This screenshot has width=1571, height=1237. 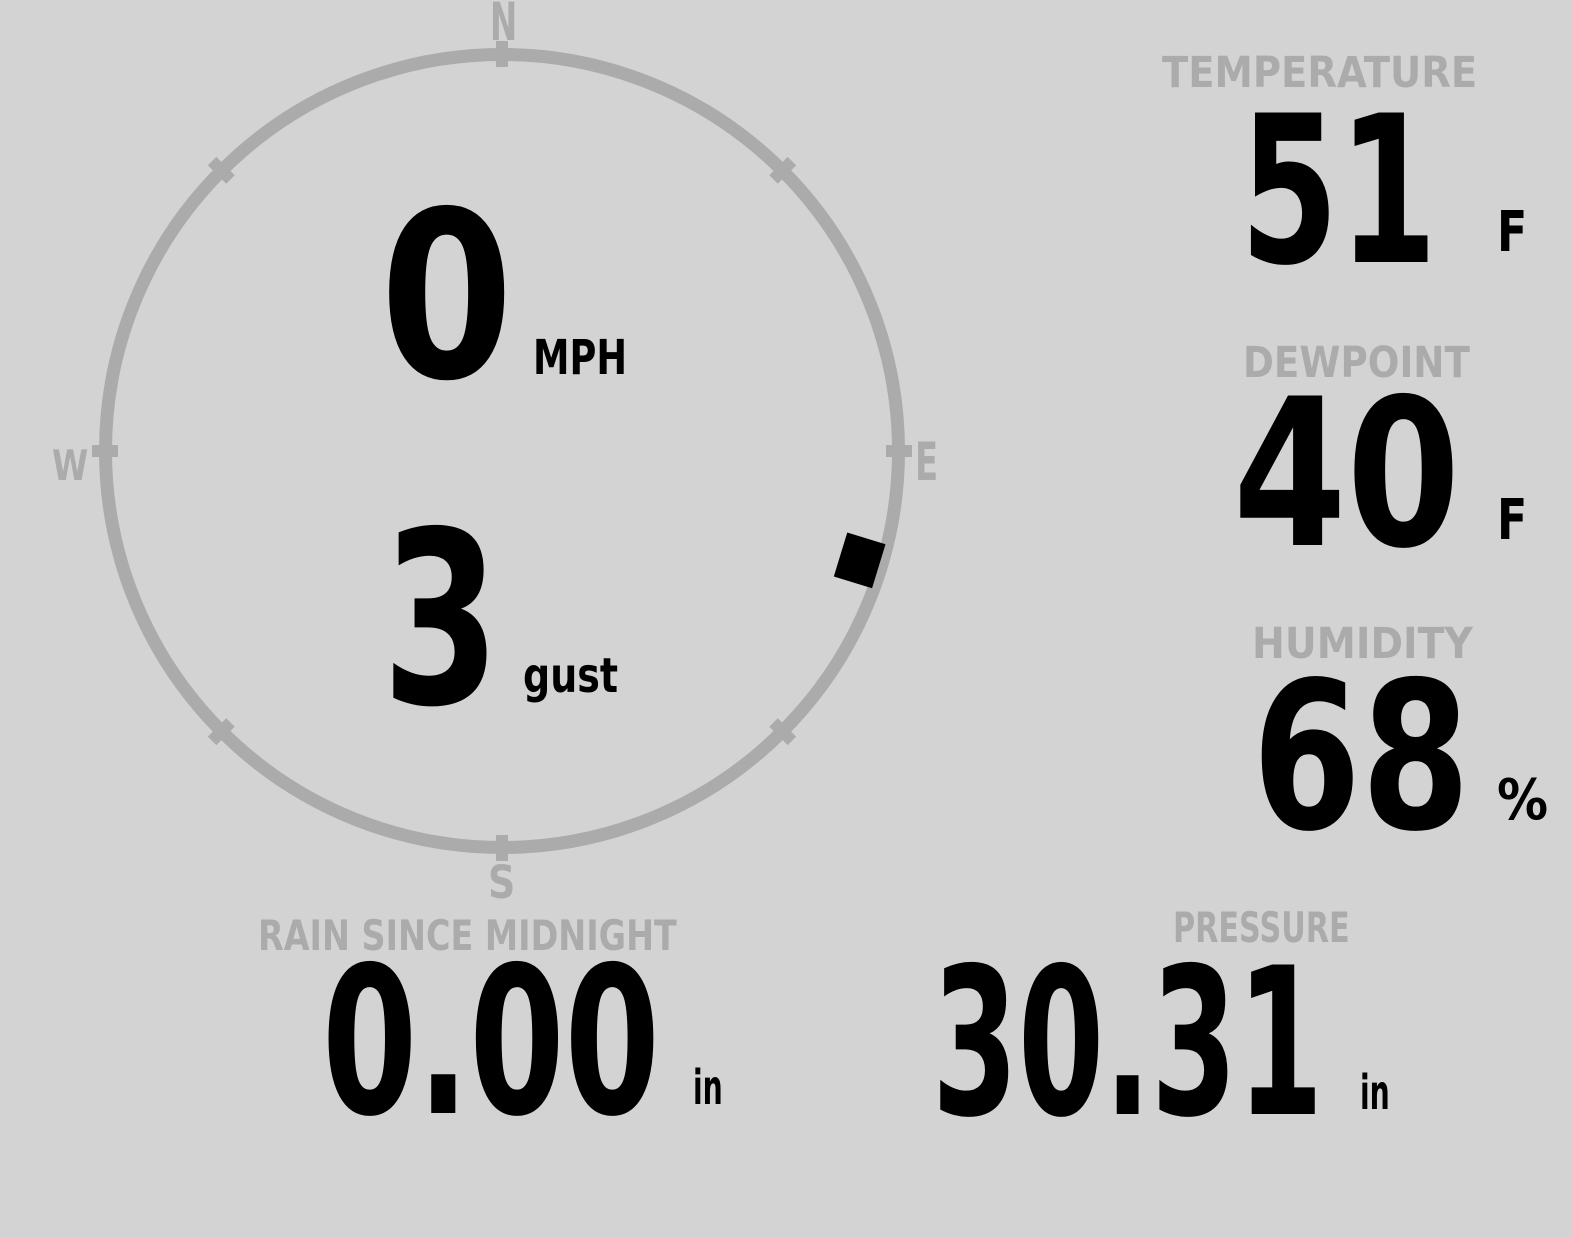 I want to click on temperature-unit: F, so click(x=1512, y=232).